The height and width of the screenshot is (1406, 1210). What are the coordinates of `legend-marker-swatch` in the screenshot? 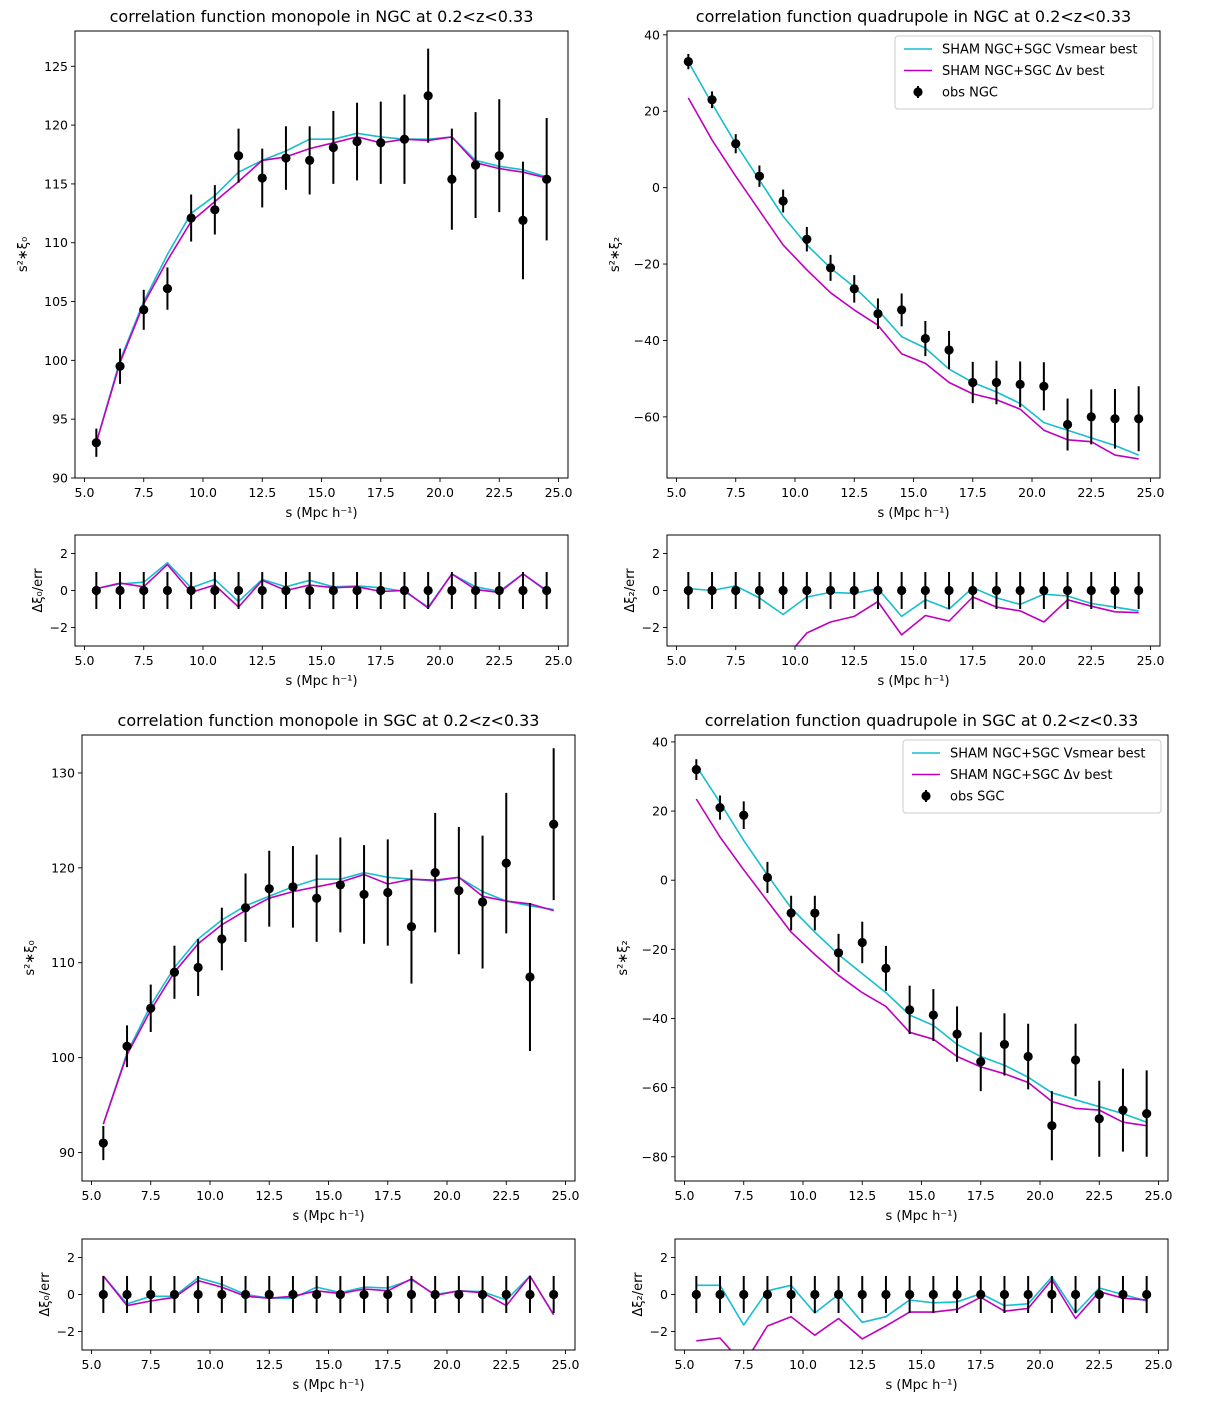 It's located at (918, 92).